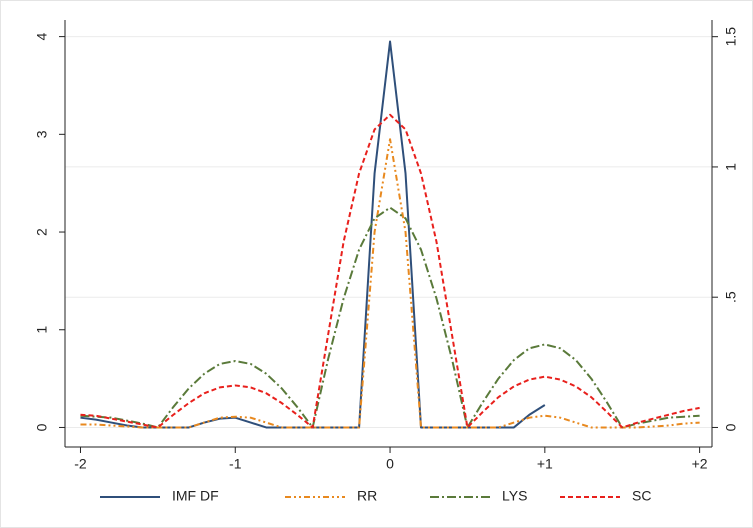  Describe the element at coordinates (42, 37) in the screenshot. I see `y-tick-label: 4` at that location.